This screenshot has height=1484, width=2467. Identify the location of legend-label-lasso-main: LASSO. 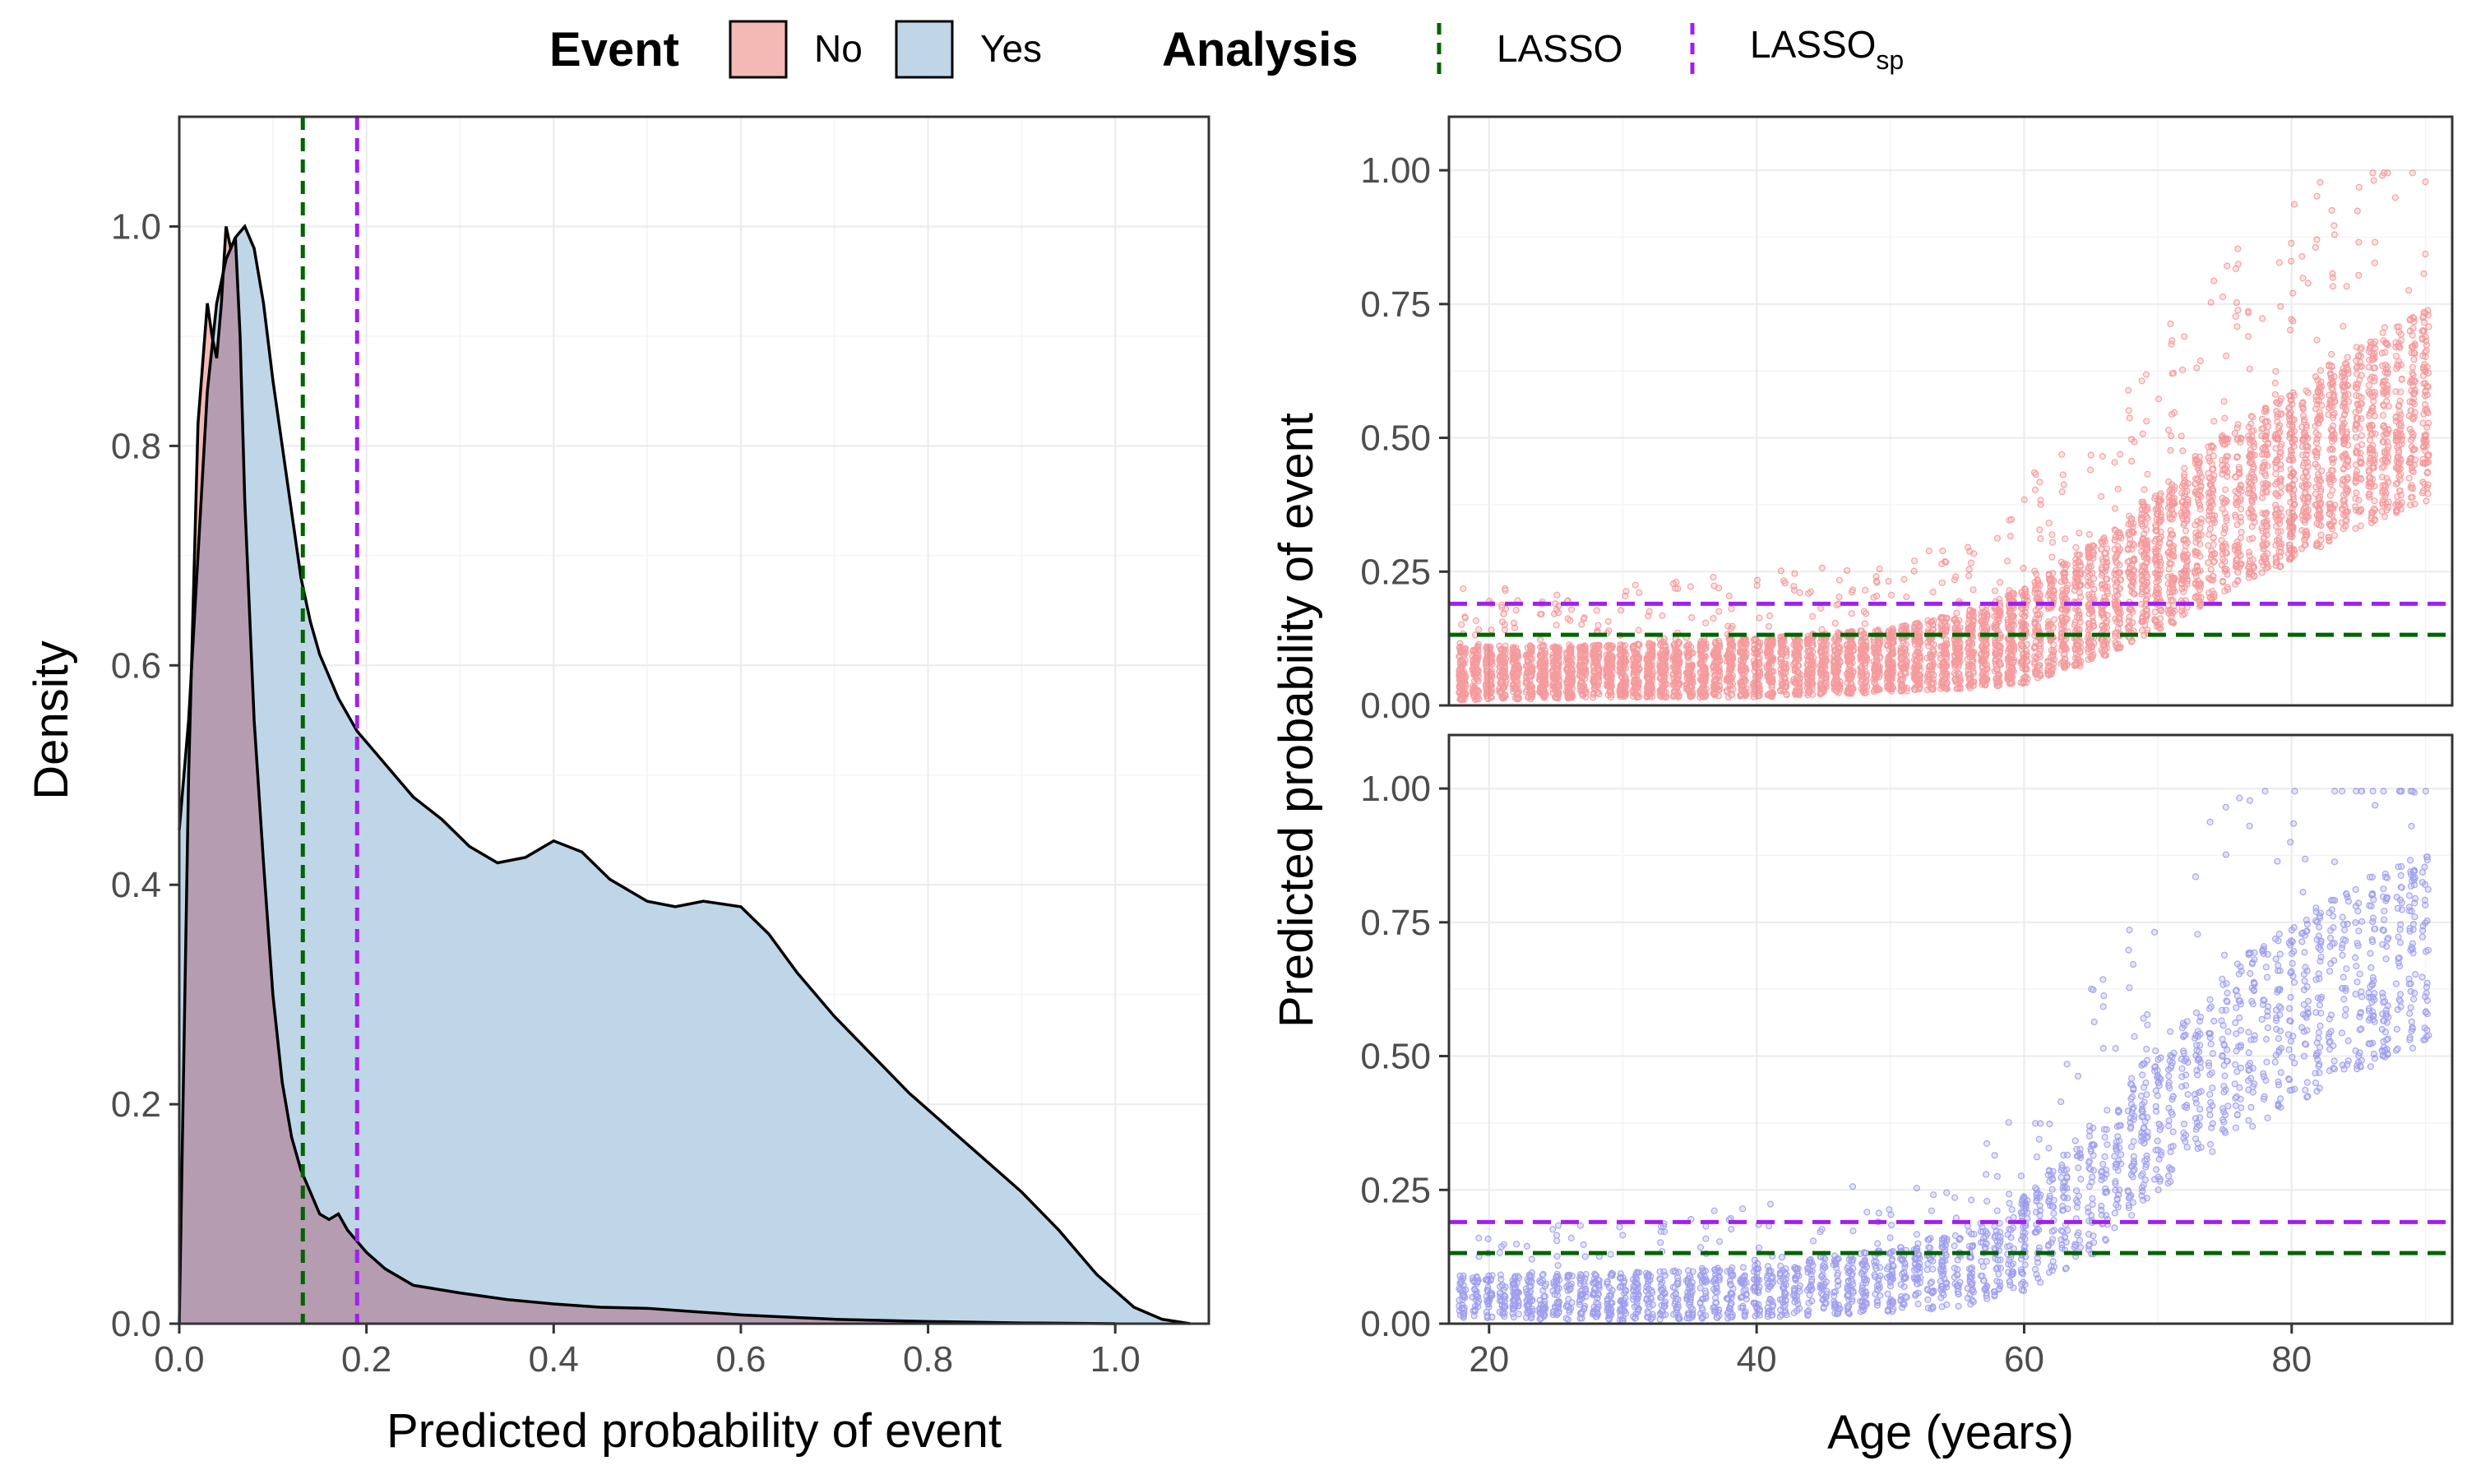
(1560, 48).